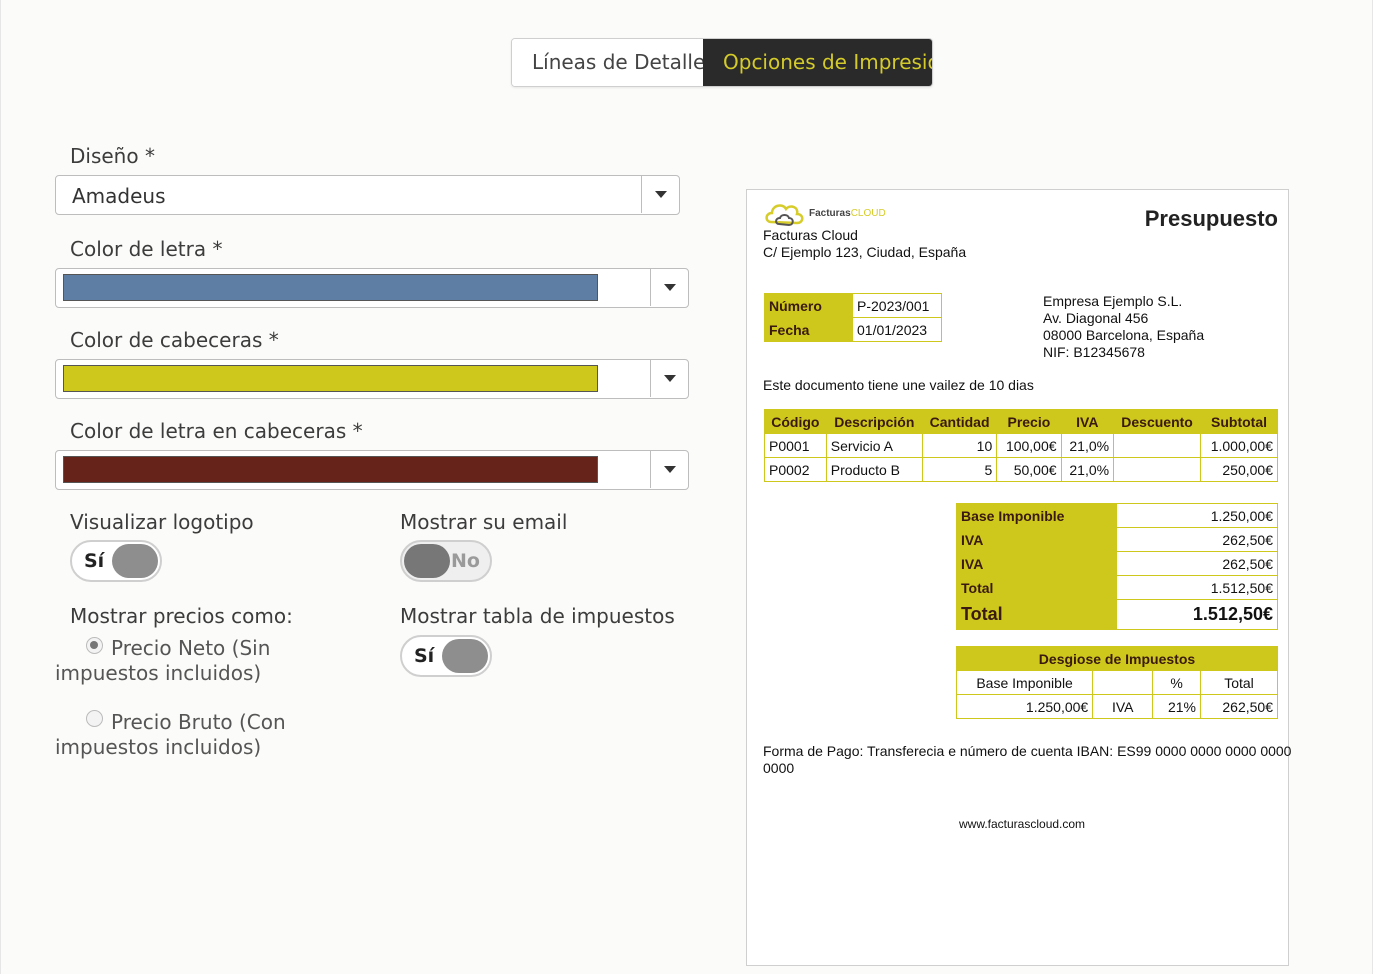 The image size is (1373, 974). I want to click on mostrar-precios-label: Mostrar precios como:, so click(181, 616).